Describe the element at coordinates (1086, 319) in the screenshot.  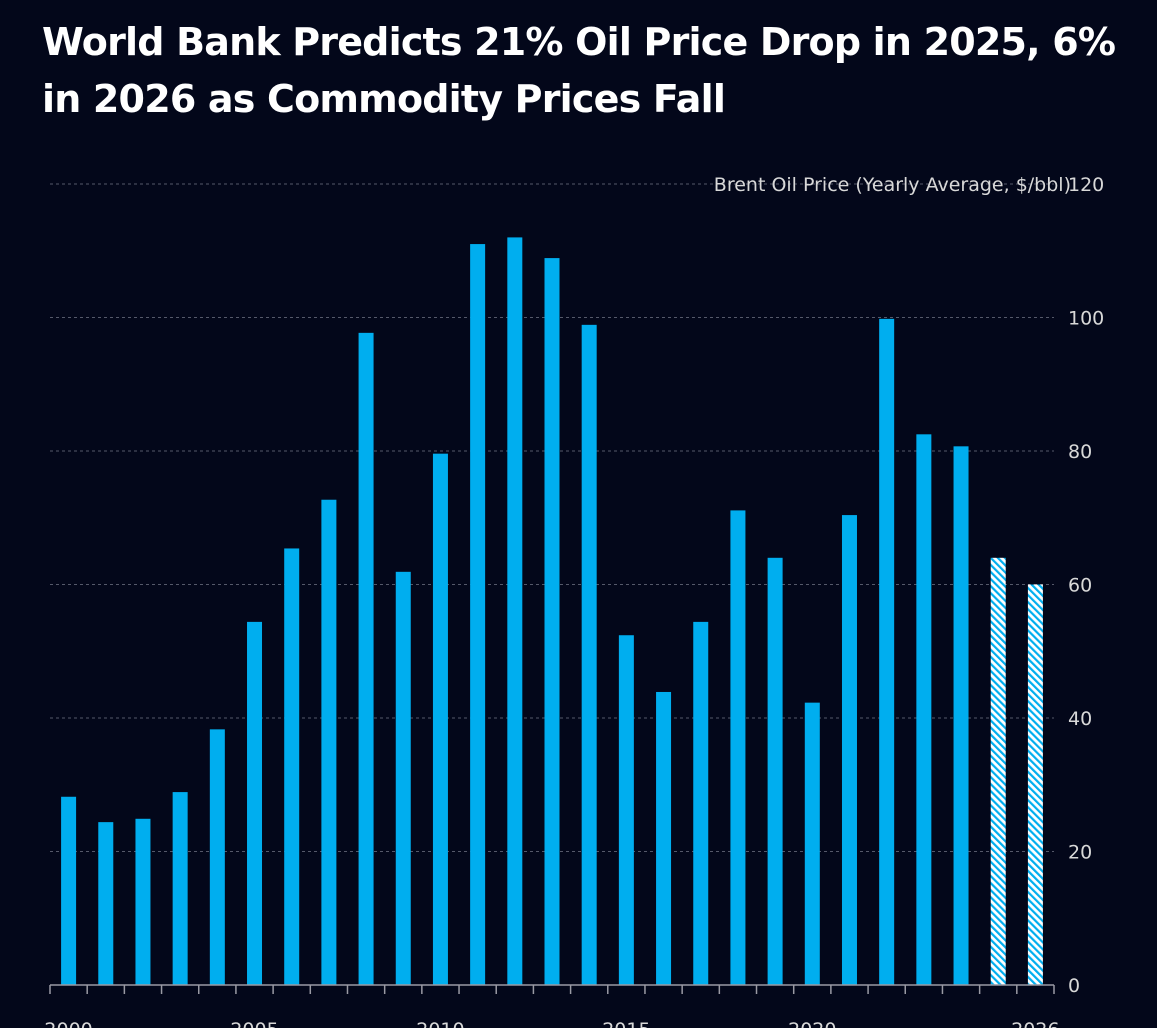
I see `y-tick-label: 100` at that location.